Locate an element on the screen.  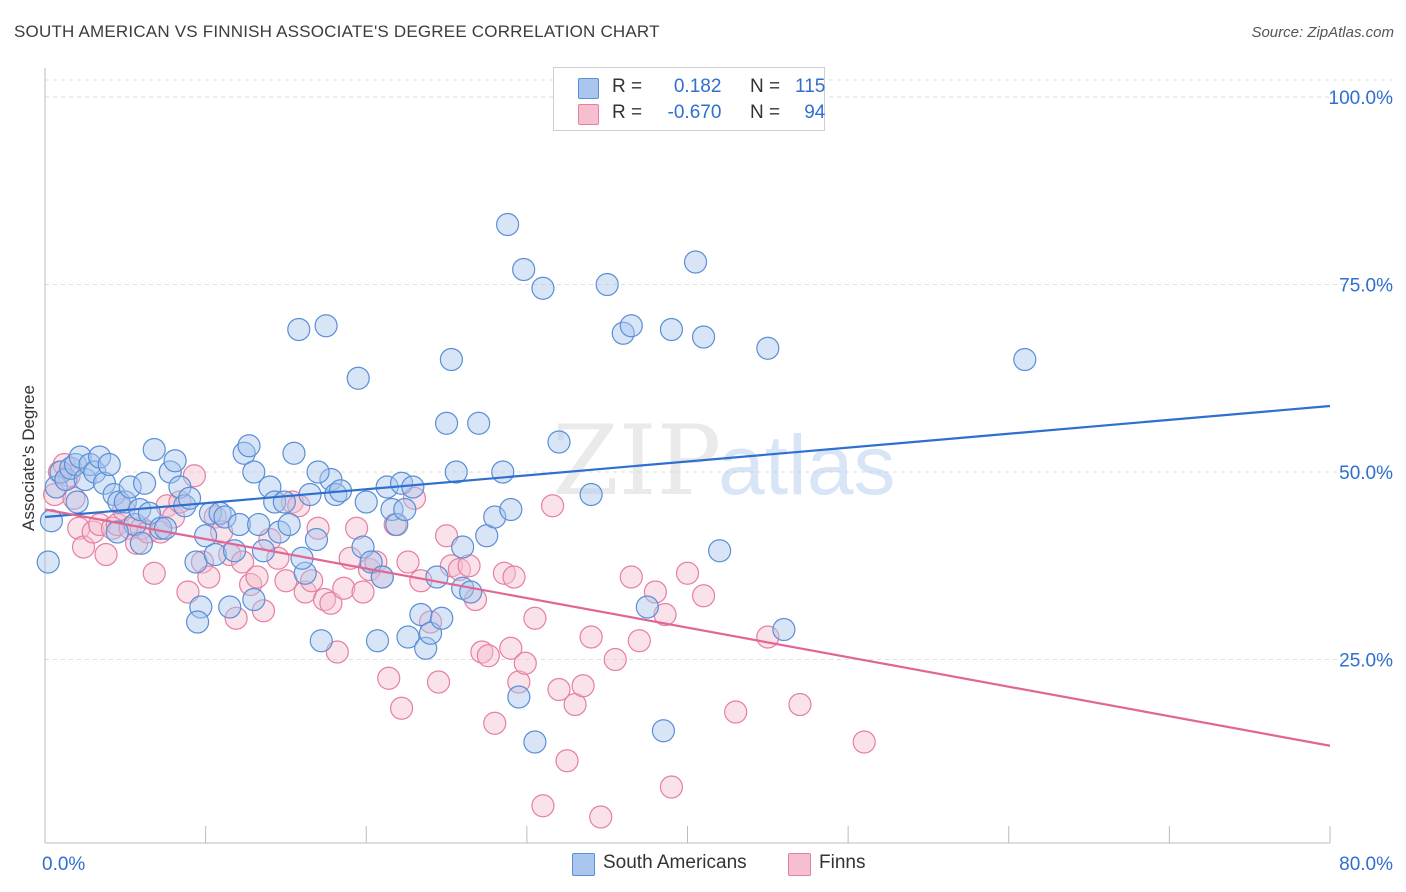
legend-n-value: 115 is located at coordinates (810, 86).